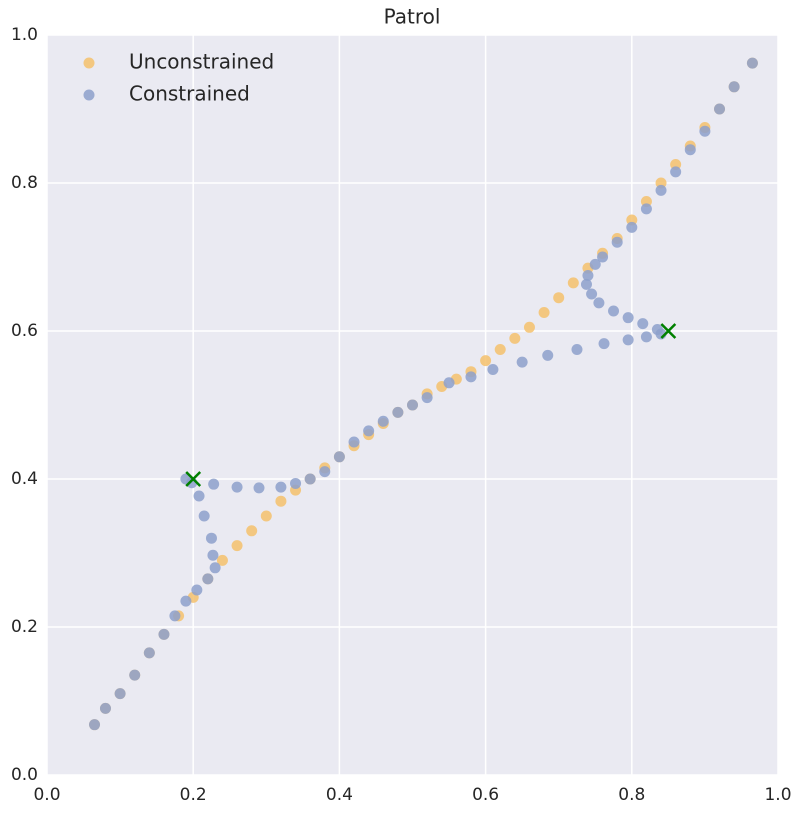  What do you see at coordinates (46, 795) in the screenshot?
I see `x-tick-label: 0.0` at bounding box center [46, 795].